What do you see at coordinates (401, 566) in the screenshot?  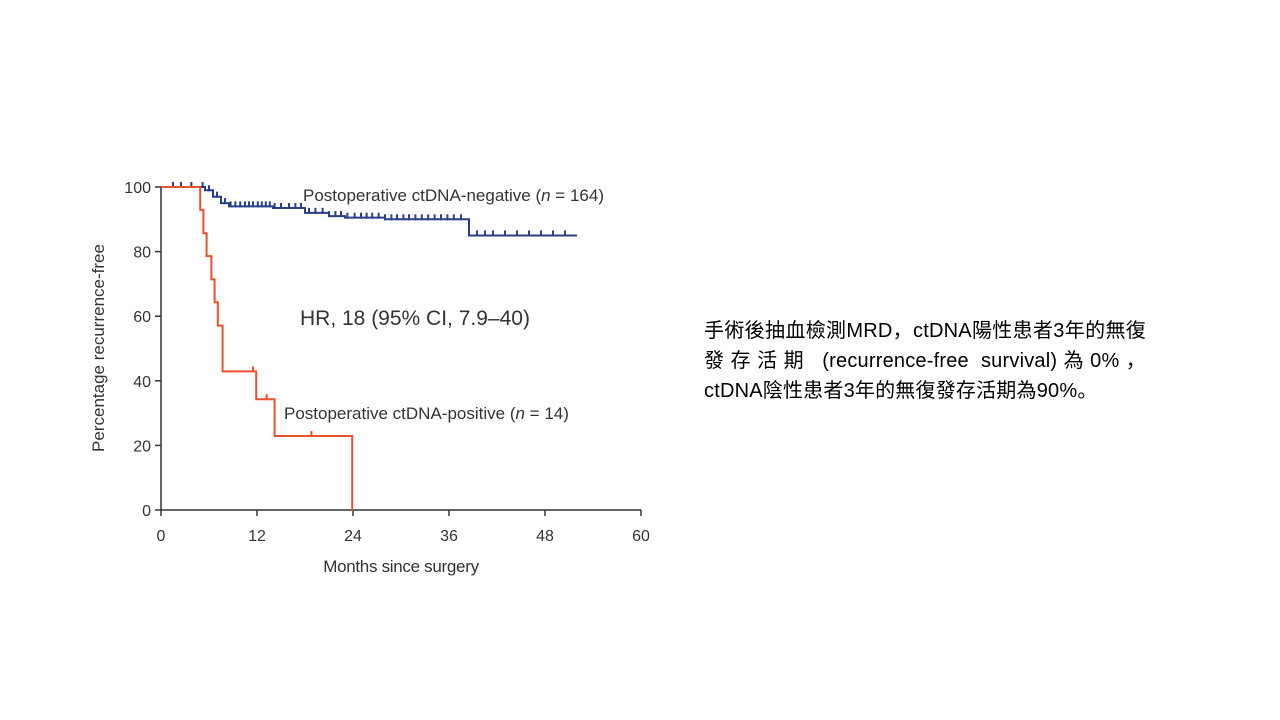 I see `x-axis-title: Months since surgery` at bounding box center [401, 566].